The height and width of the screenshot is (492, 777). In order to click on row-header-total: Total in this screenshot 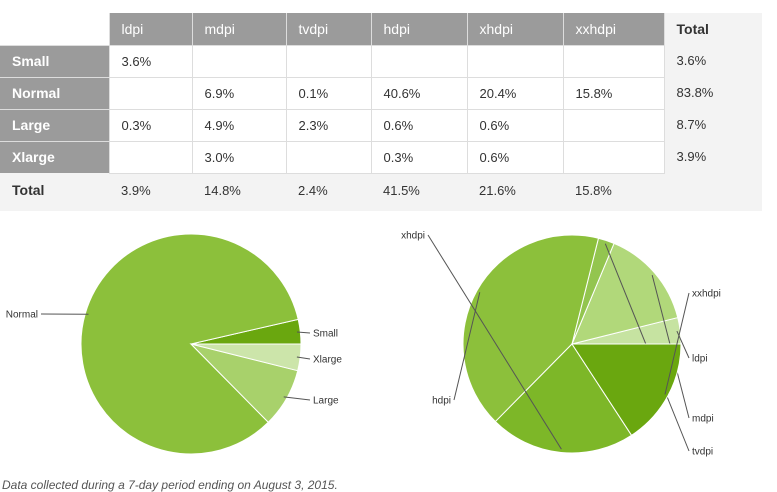, I will do `click(54, 190)`.